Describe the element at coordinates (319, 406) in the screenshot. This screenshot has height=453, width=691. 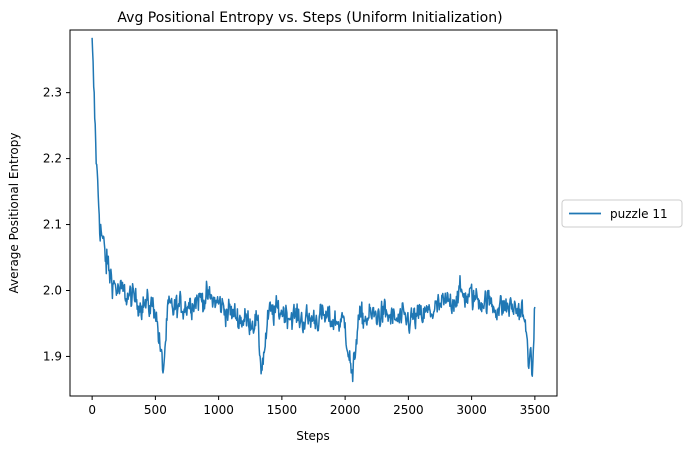
I see `x-axis: 0 500 1000 1500 2000 2500 3000 3500` at that location.